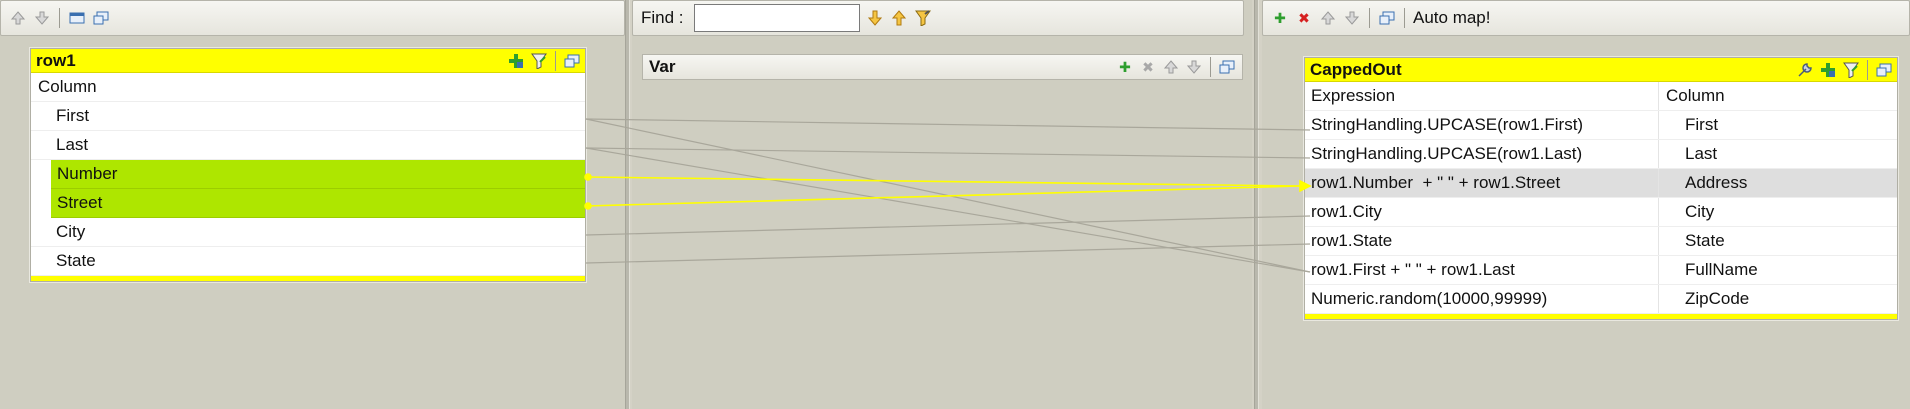 The image size is (1910, 409). What do you see at coordinates (76, 260) in the screenshot?
I see `column-label: State` at bounding box center [76, 260].